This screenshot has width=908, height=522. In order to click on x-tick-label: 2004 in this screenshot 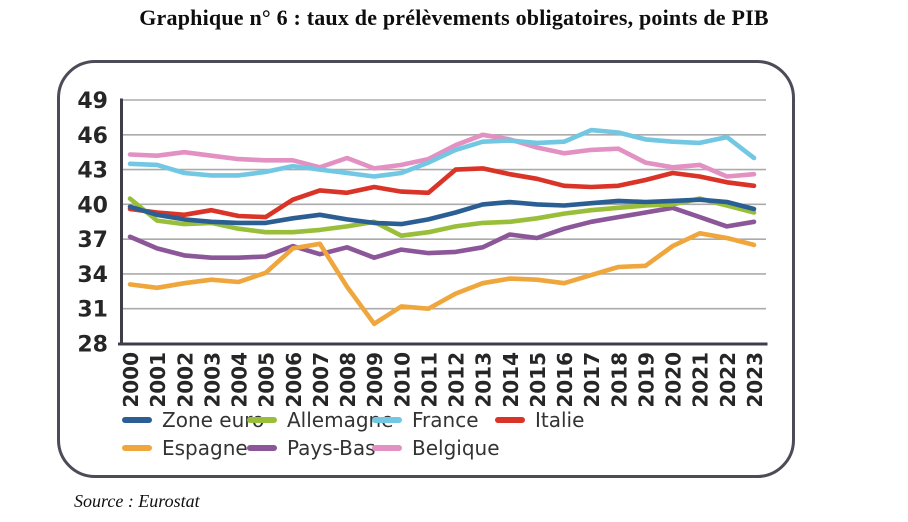, I will do `click(240, 380)`.